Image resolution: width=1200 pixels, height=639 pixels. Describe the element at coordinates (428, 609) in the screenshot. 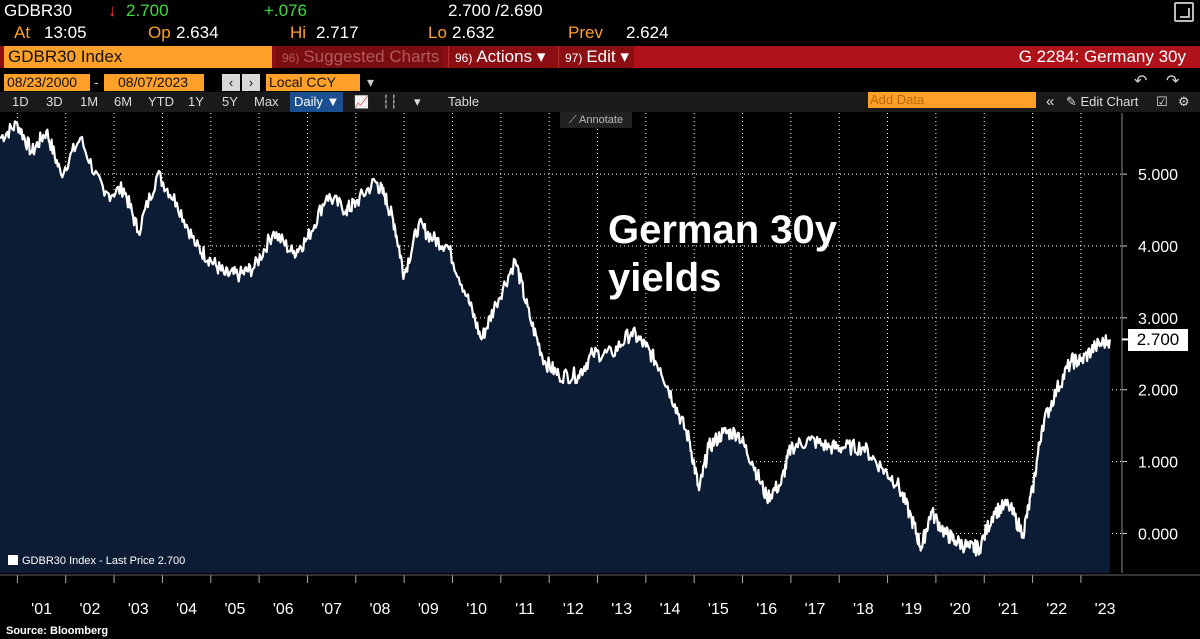

I see `x-tick-label: '09` at that location.